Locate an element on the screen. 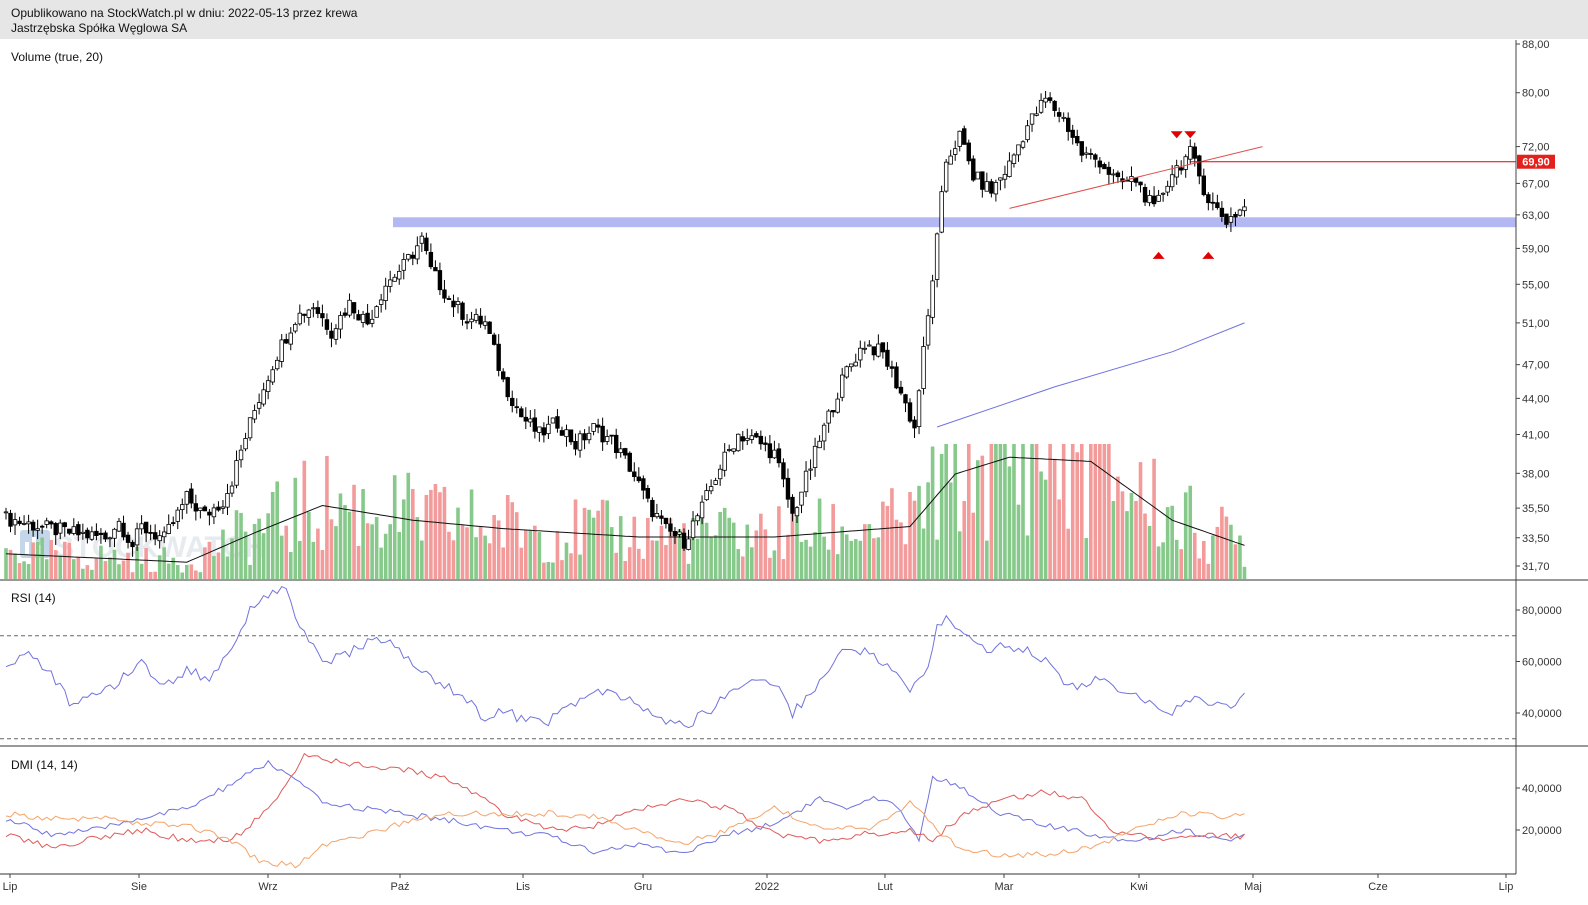 The width and height of the screenshot is (1588, 905). price-tick-label: 80,00 is located at coordinates (1536, 94).